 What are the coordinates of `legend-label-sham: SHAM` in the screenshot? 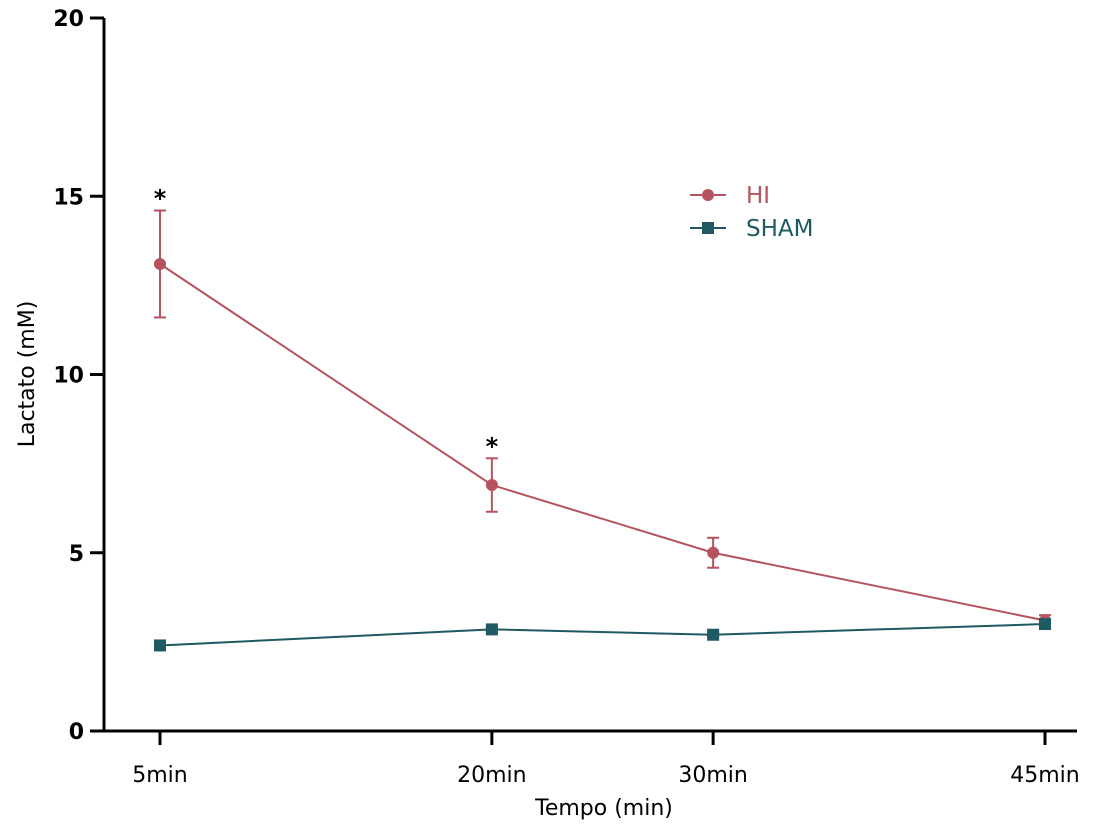 It's located at (779, 229).